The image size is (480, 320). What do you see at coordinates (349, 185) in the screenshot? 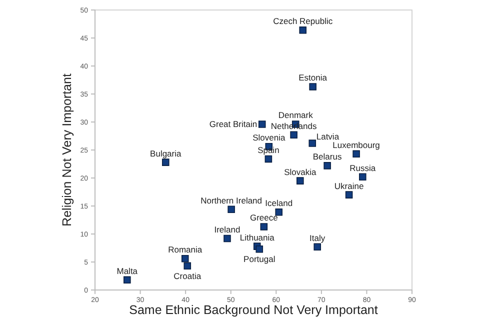
I see `annotation: Ukraine` at bounding box center [349, 185].